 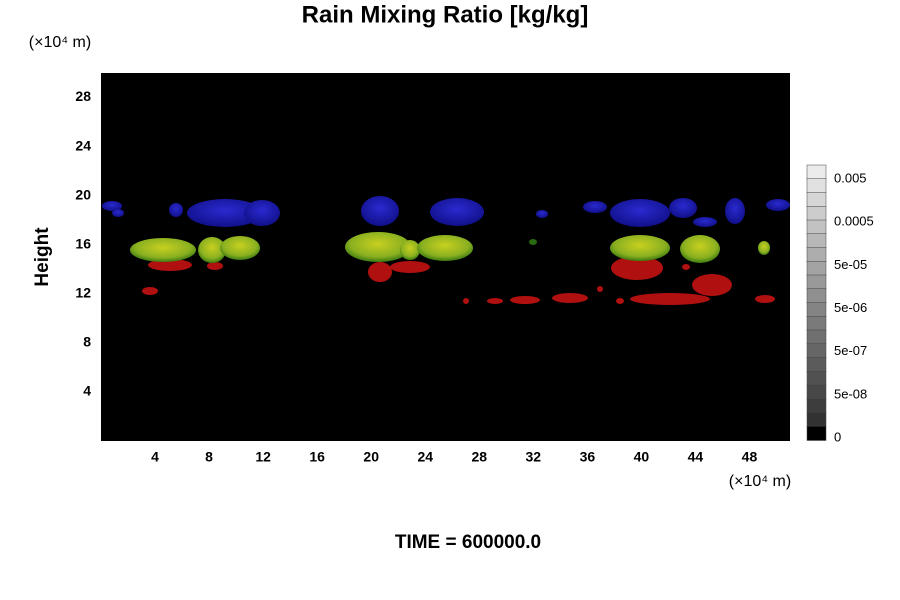 I want to click on y-label: Height, so click(x=42, y=257).